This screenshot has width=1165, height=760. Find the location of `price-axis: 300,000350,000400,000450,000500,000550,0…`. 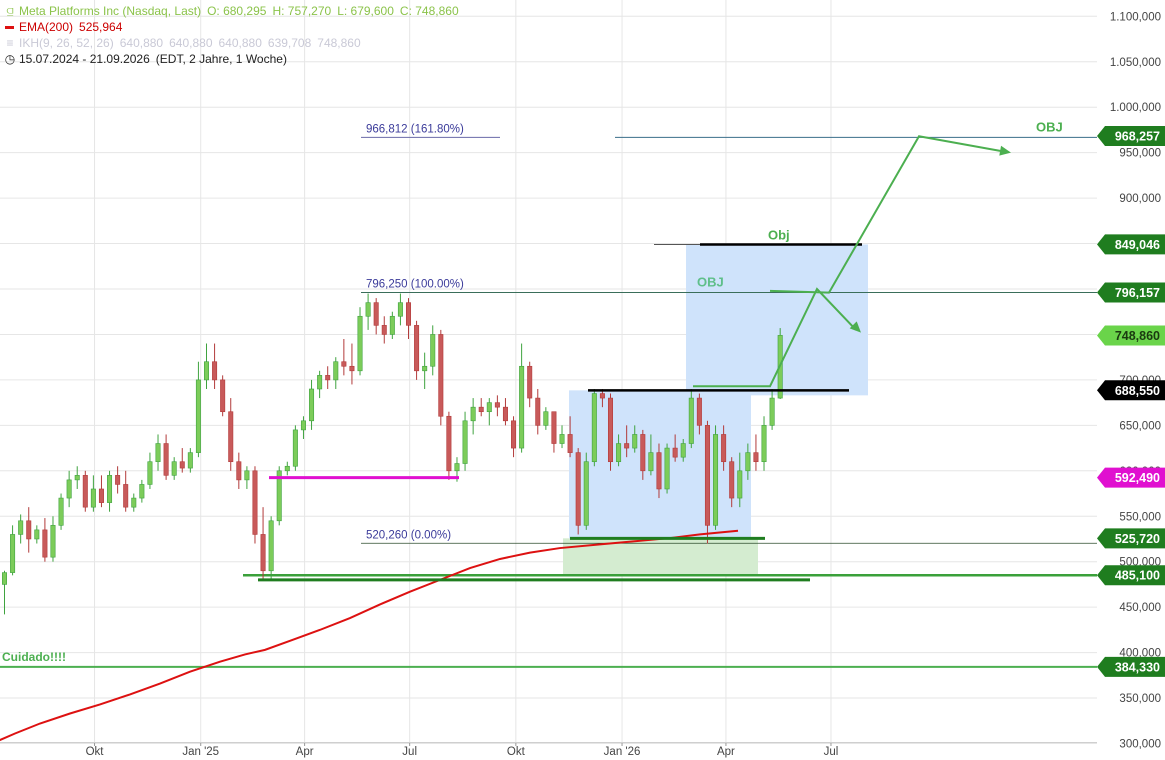

price-axis: 300,000350,000400,000450,000500,000550,0… is located at coordinates (1131, 381).